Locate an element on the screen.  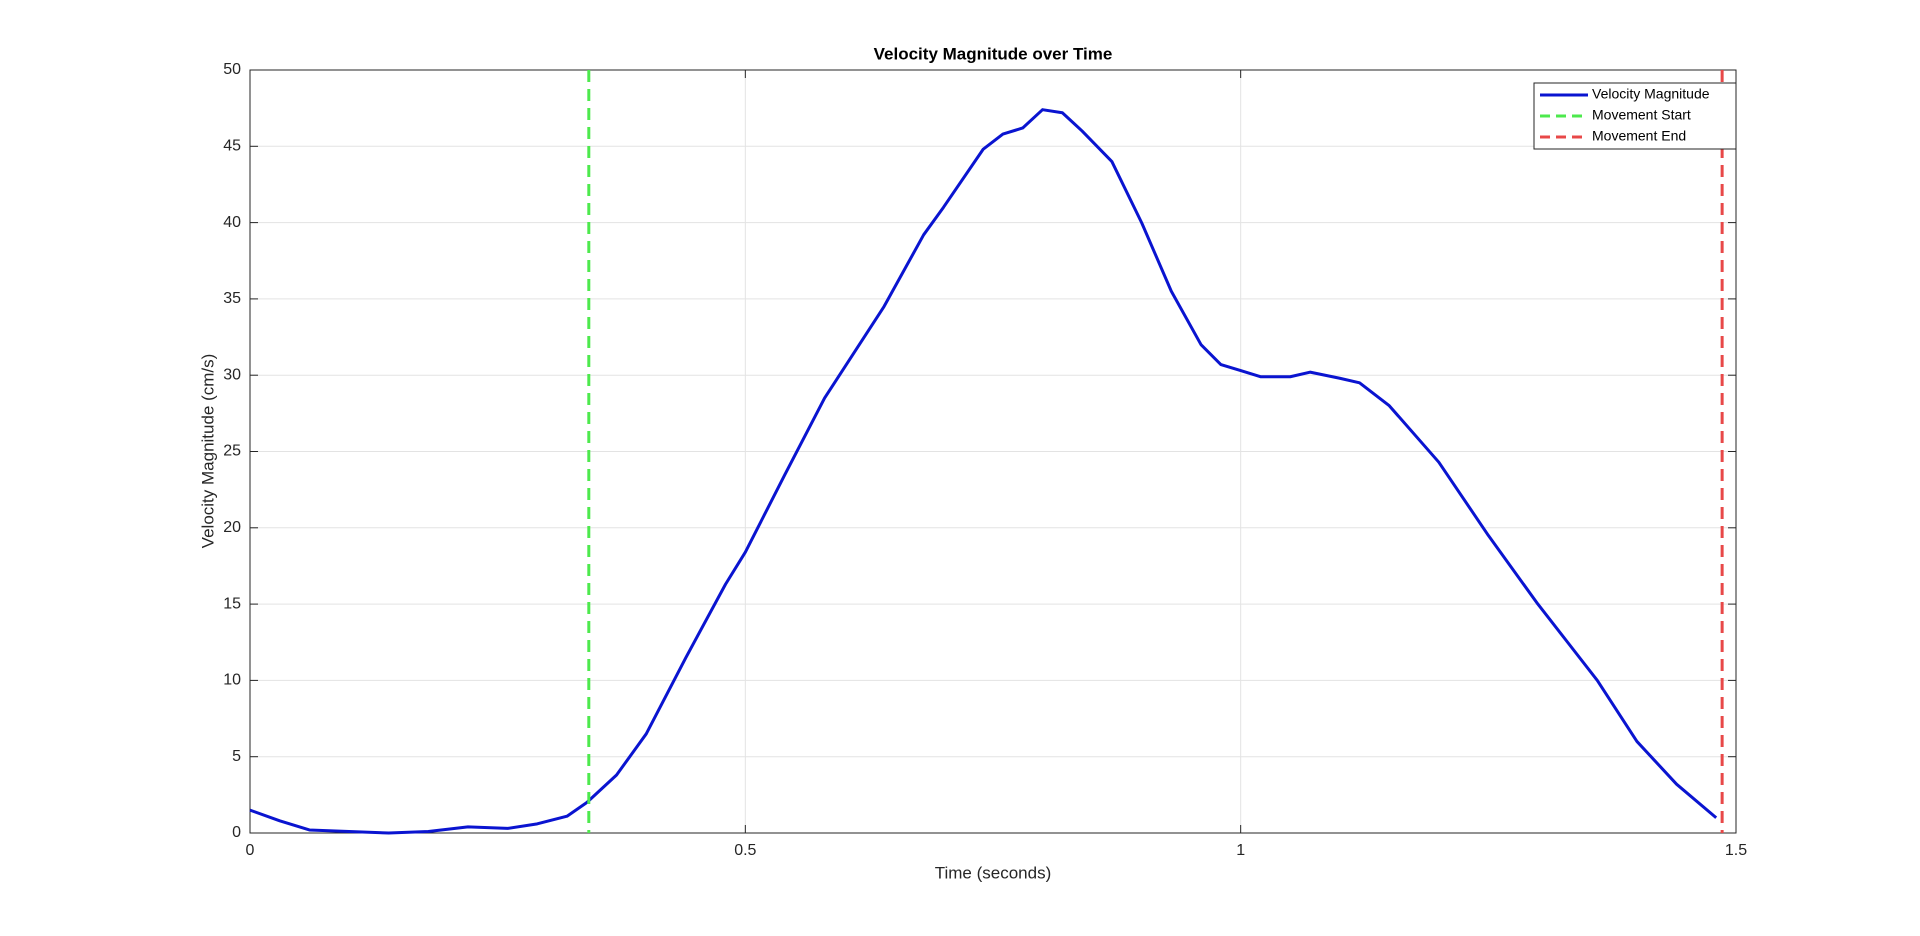
legend-label: Movement Start is located at coordinates (1641, 115).